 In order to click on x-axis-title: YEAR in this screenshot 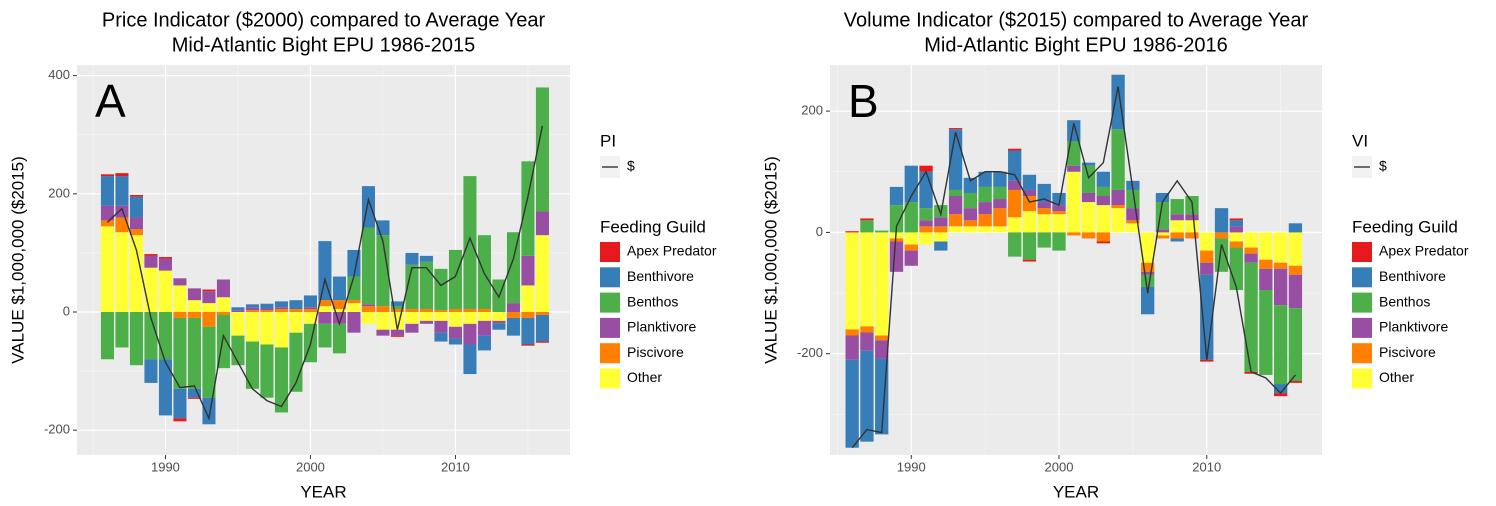, I will do `click(1076, 491)`.